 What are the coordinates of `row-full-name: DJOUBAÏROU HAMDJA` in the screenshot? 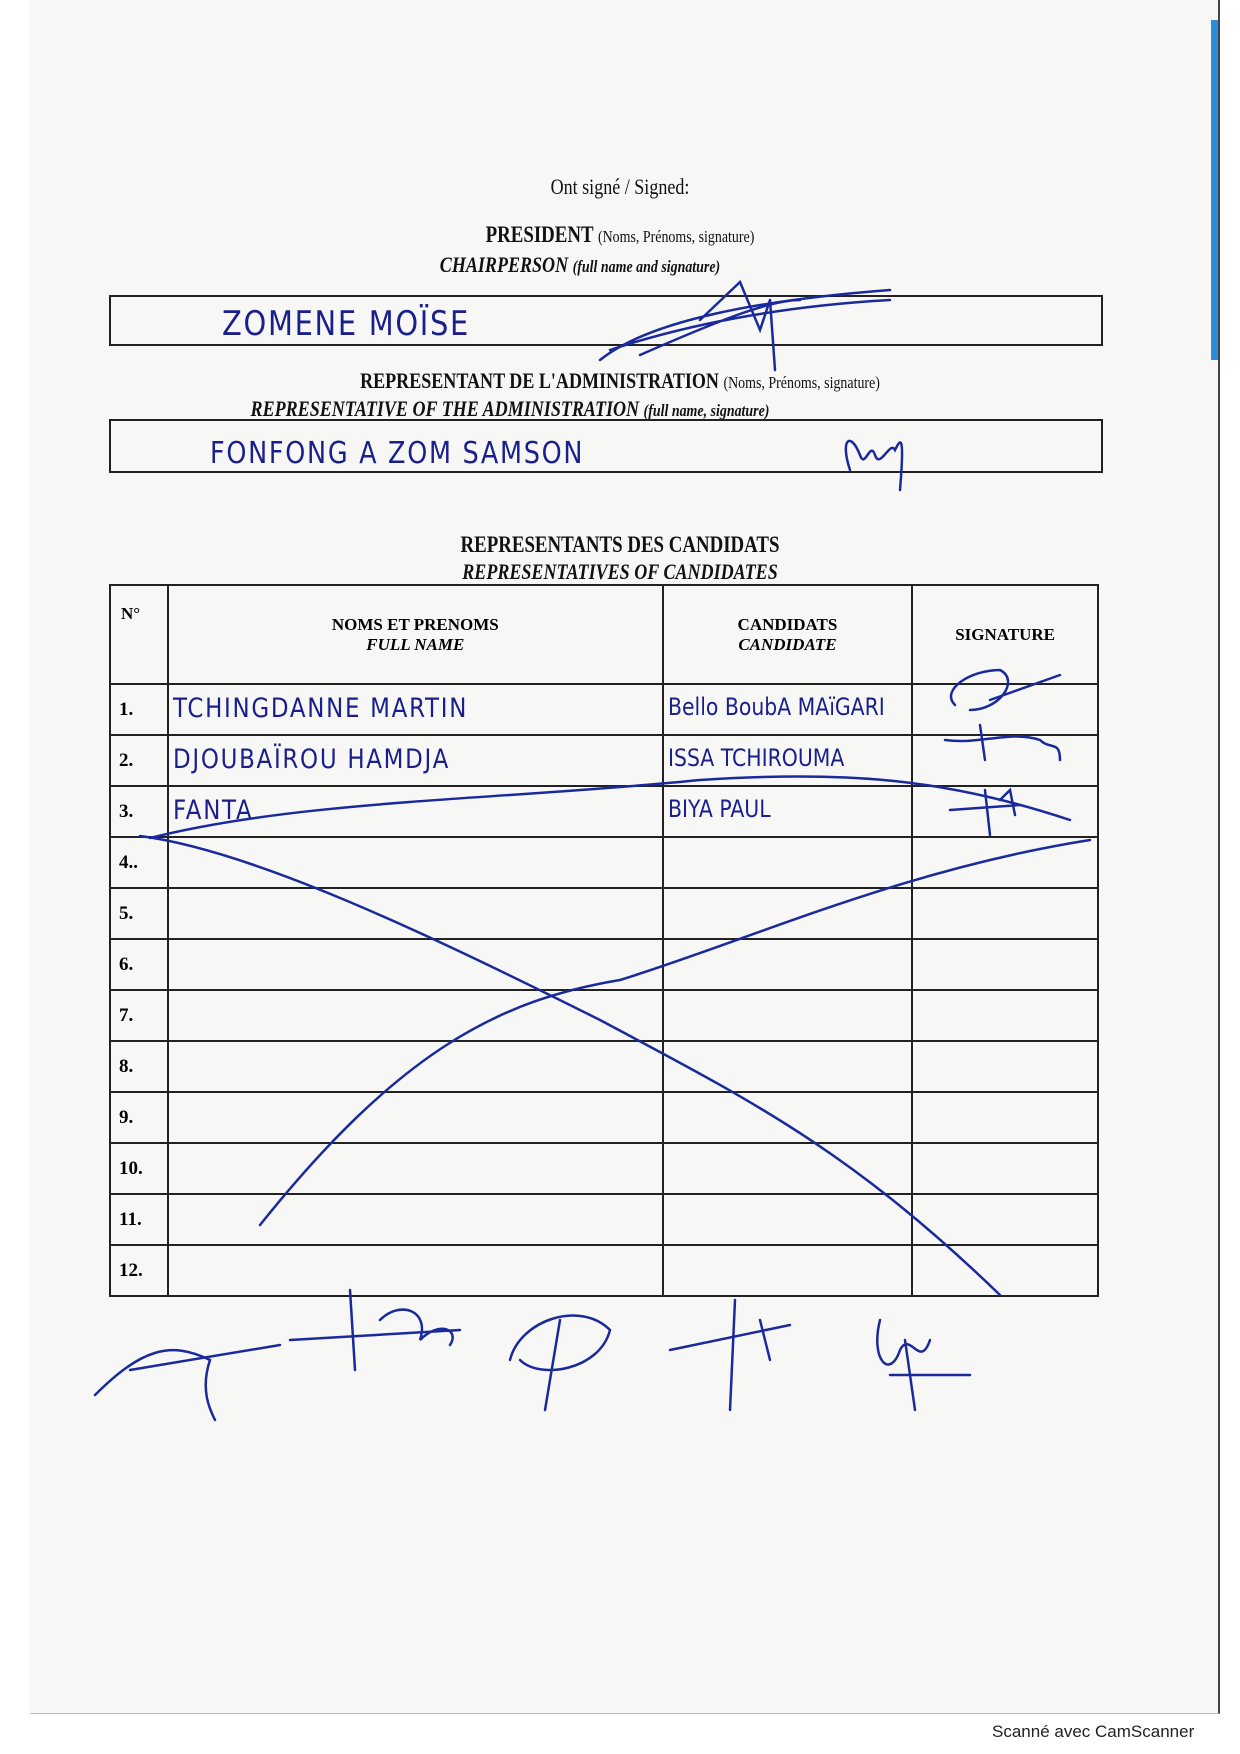 It's located at (415, 760).